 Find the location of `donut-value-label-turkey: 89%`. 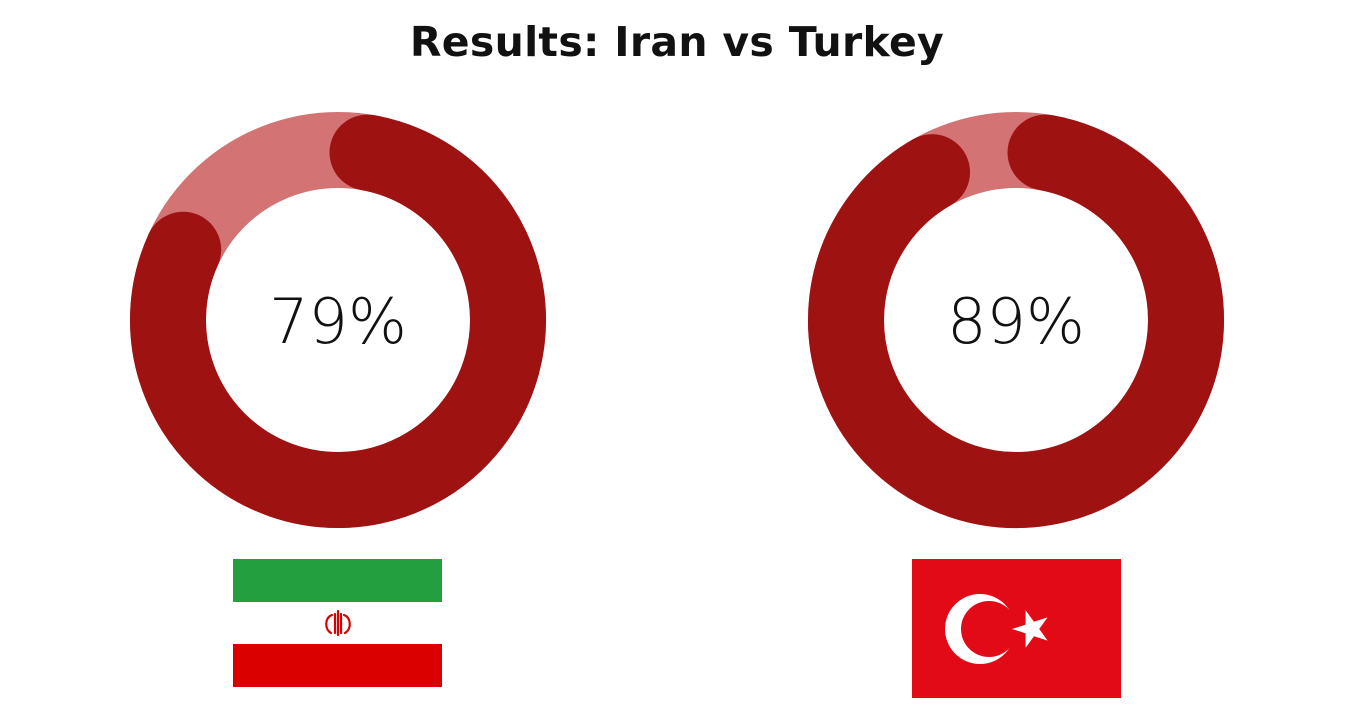

donut-value-label-turkey: 89% is located at coordinates (1016, 321).